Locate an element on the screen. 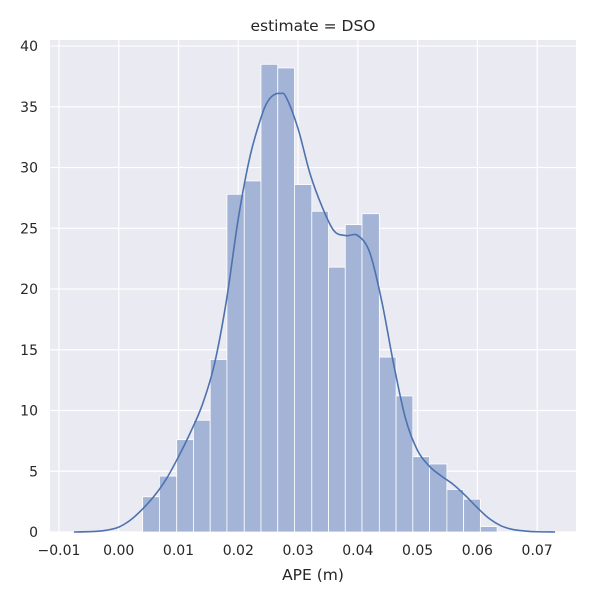  x-axis-title: APE (m) is located at coordinates (313, 575).